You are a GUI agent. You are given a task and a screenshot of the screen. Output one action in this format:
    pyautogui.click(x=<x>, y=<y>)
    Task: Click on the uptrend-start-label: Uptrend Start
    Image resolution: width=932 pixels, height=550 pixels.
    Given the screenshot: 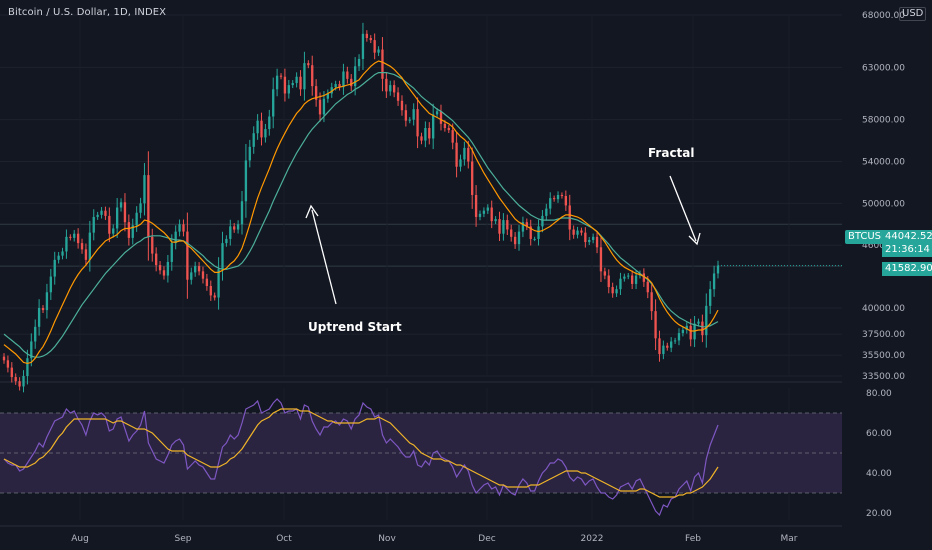 What is the action you would take?
    pyautogui.click(x=355, y=327)
    